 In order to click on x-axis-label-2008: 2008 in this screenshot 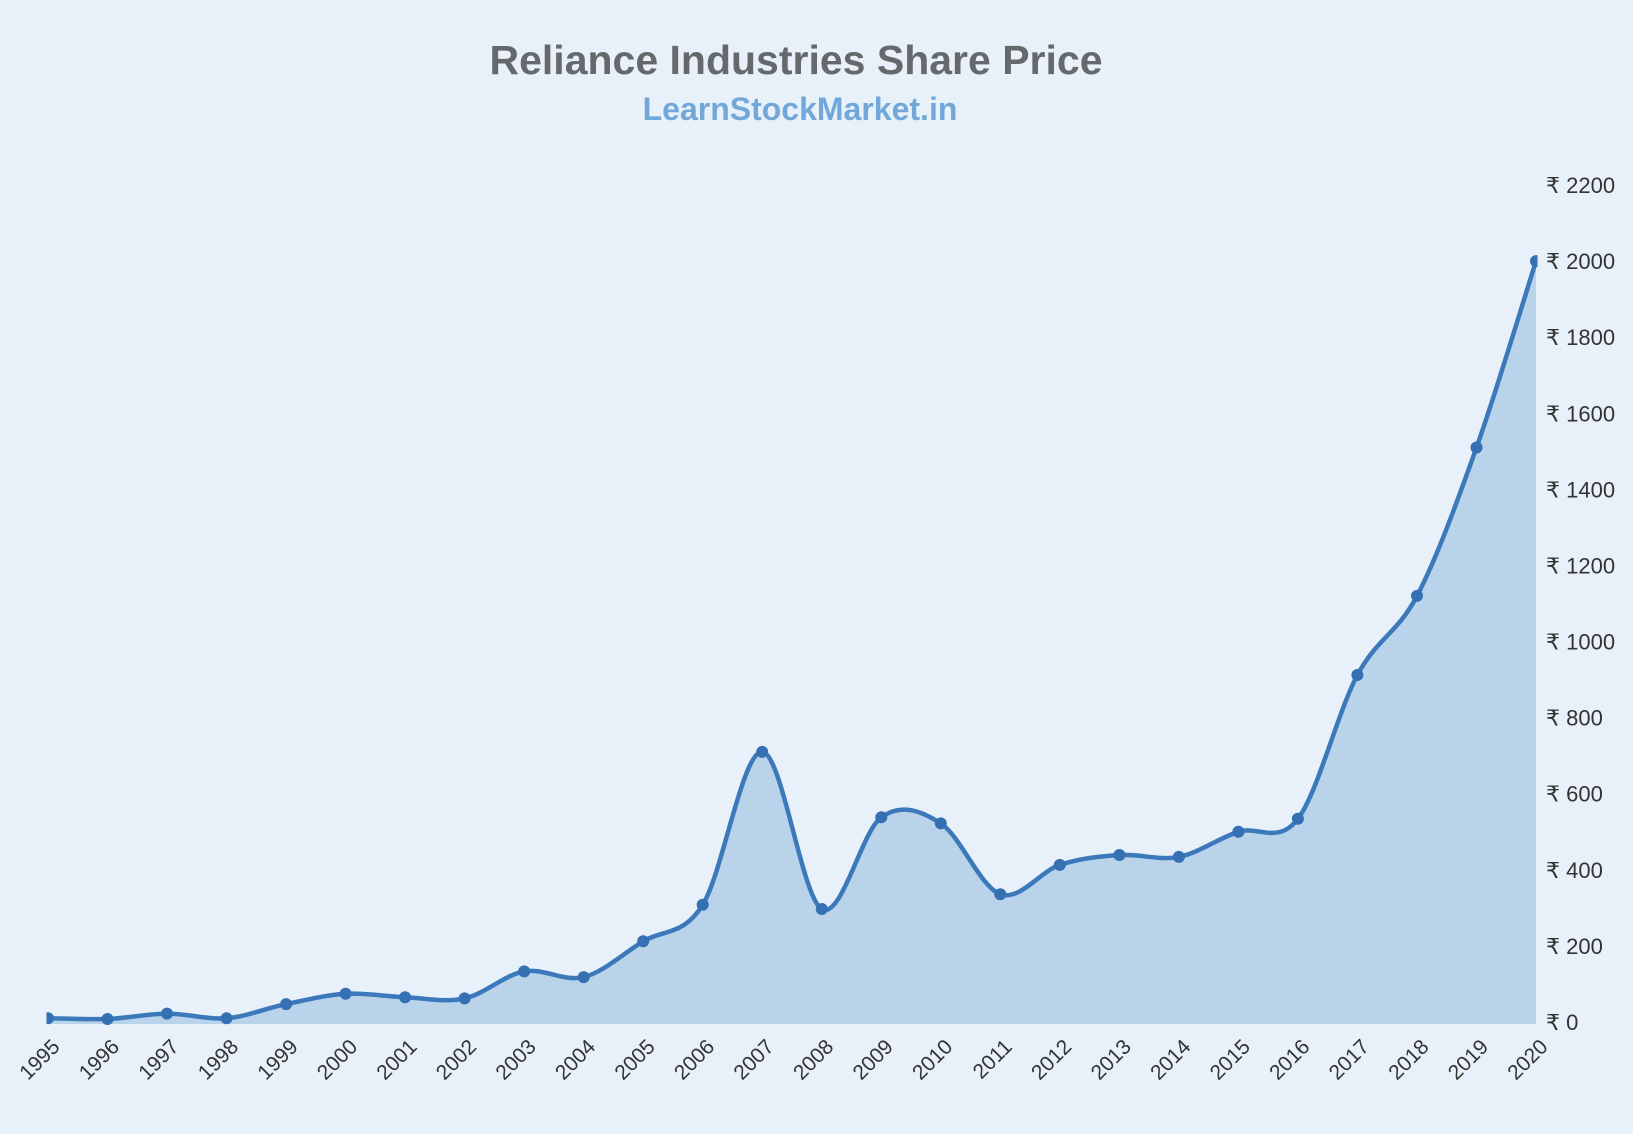, I will do `click(813, 1059)`.